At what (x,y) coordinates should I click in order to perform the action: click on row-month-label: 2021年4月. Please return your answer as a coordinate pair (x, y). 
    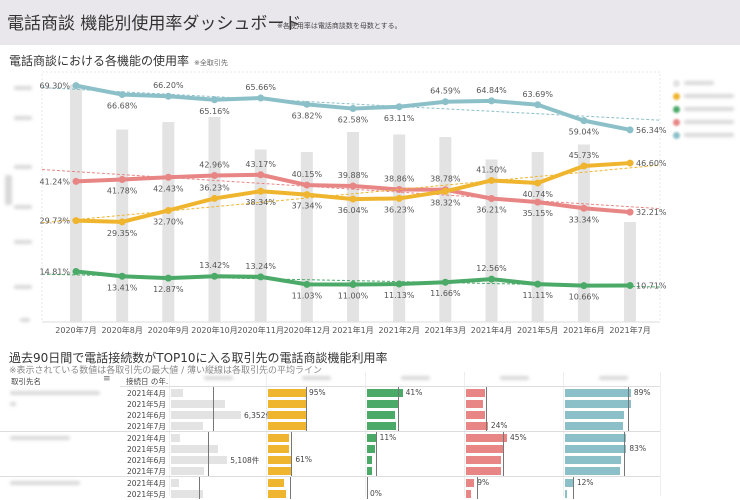
    Looking at the image, I should click on (146, 438).